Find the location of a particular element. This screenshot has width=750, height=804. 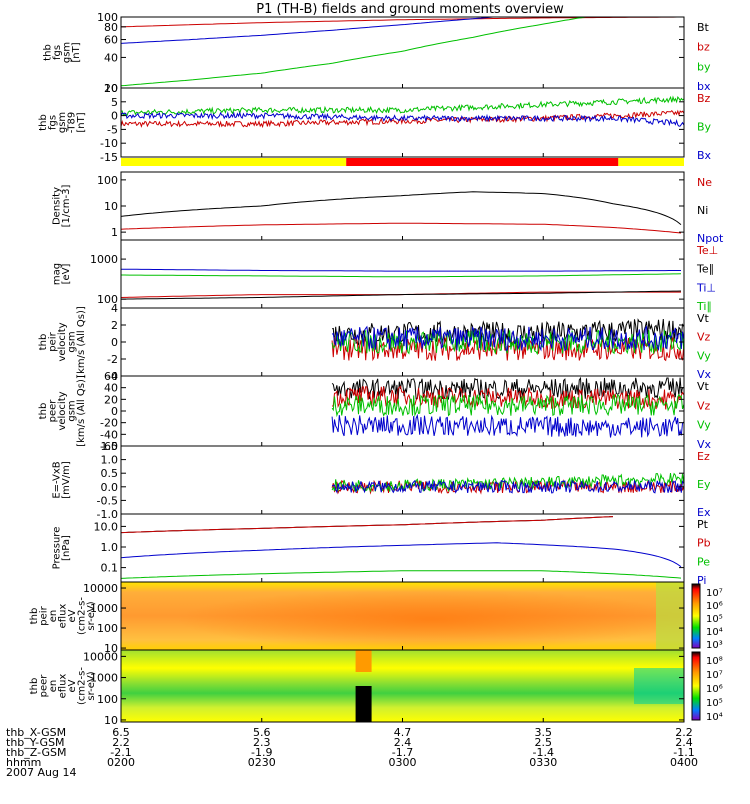

y-axis-label: [nPa] is located at coordinates (66, 548).